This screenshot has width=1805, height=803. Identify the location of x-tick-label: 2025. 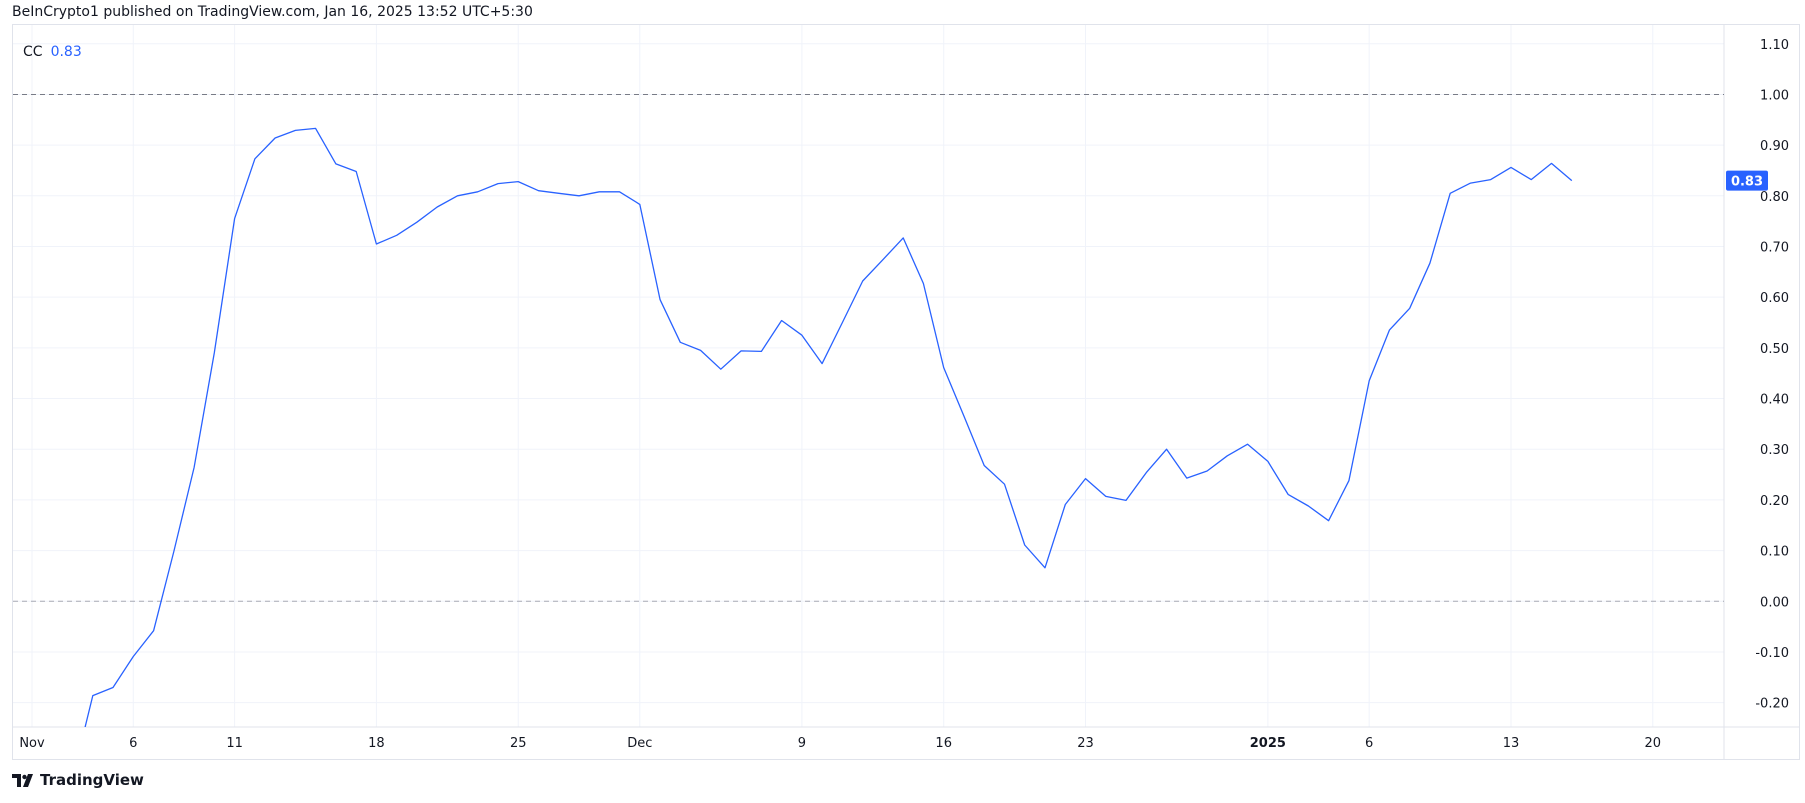
(1268, 743).